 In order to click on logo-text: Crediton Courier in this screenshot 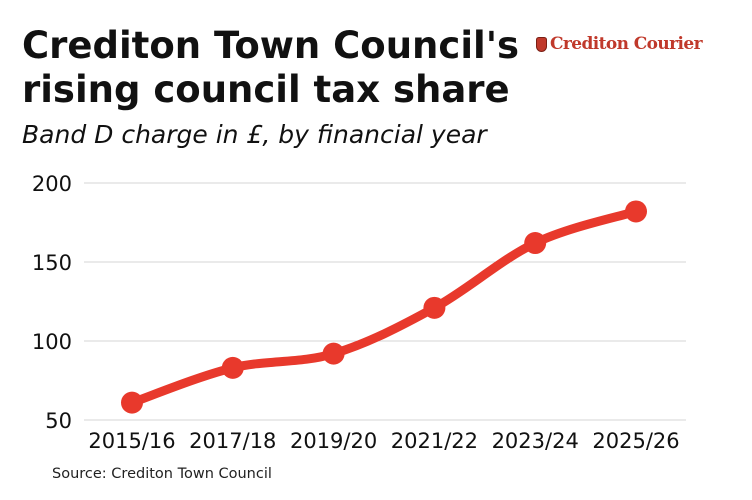, I will do `click(626, 44)`.